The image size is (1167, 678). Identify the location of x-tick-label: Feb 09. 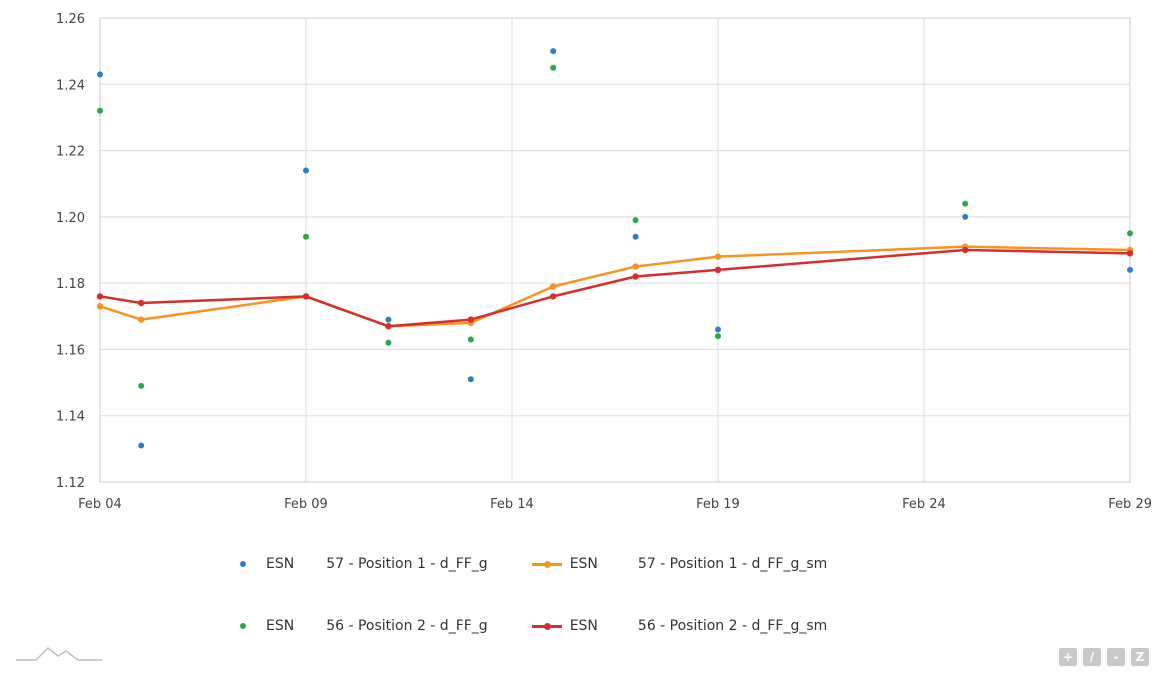
(306, 504).